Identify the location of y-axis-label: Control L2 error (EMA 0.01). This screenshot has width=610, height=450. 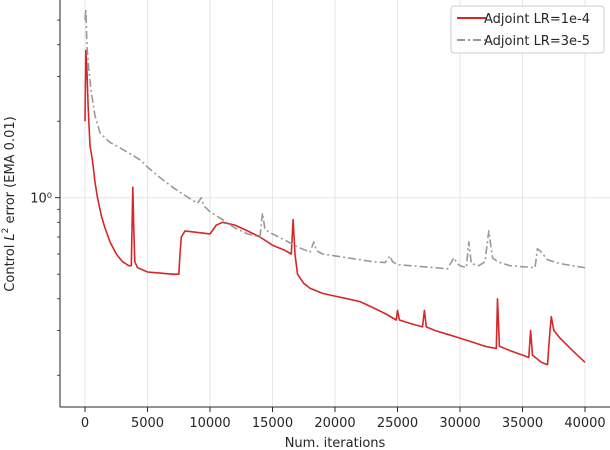
(9, 203).